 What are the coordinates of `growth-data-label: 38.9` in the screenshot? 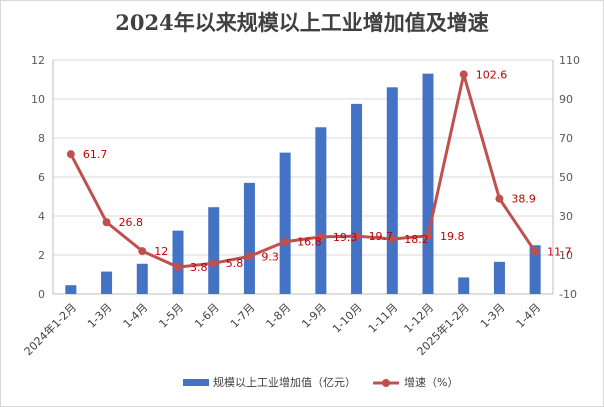 It's located at (523, 199).